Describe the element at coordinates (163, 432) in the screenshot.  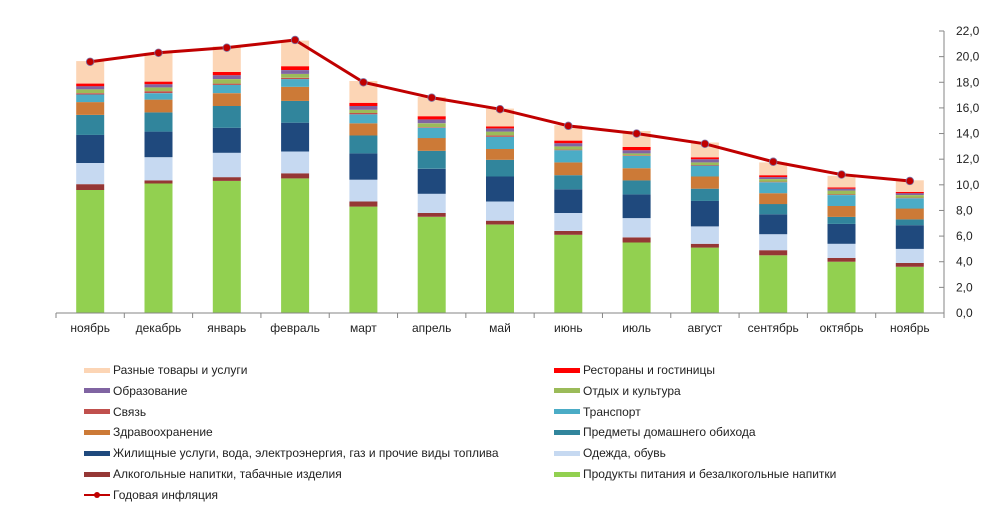
I see `legend-label: Здравоохранение` at that location.